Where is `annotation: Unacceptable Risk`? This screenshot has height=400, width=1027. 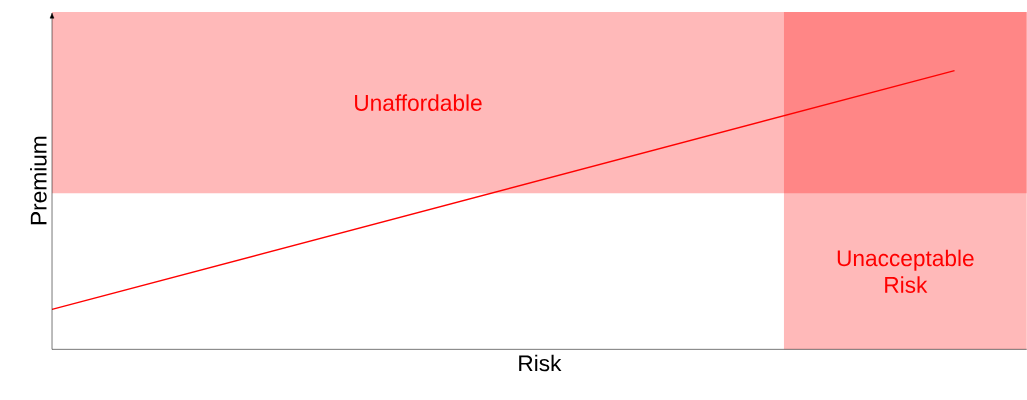
annotation: Unacceptable Risk is located at coordinates (905, 271).